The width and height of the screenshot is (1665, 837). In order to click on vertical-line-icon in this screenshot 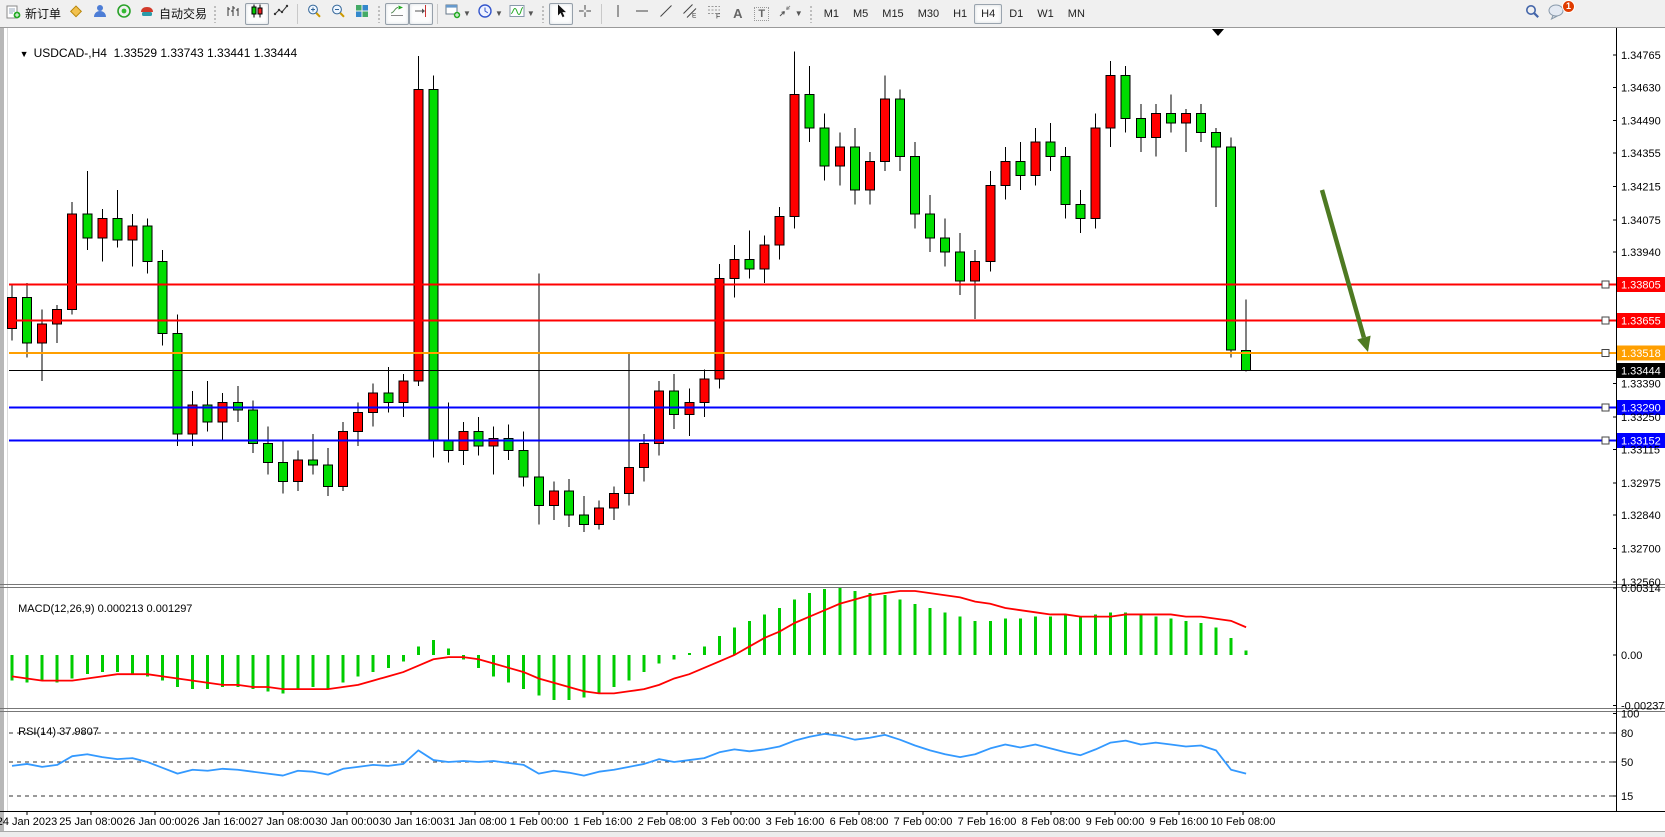, I will do `click(618, 13)`.